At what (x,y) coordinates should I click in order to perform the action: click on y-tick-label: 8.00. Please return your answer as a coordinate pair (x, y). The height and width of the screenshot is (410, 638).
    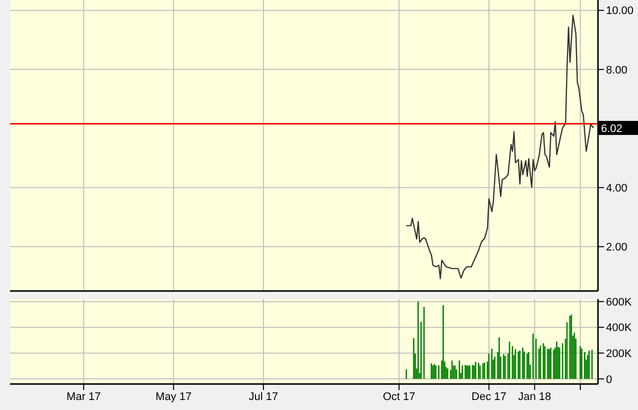
    Looking at the image, I should click on (617, 70).